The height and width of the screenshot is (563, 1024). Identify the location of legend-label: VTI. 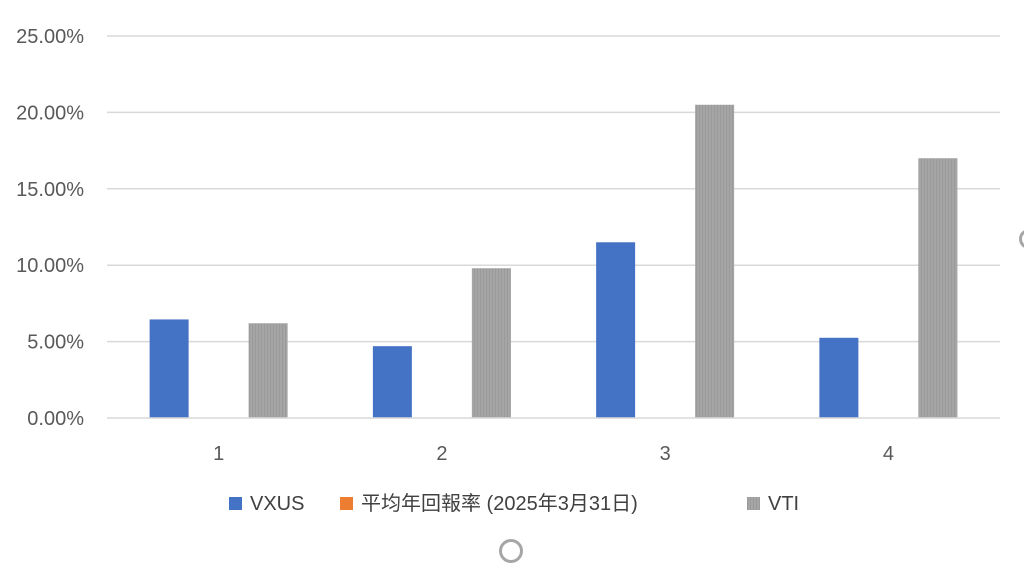
(783, 504).